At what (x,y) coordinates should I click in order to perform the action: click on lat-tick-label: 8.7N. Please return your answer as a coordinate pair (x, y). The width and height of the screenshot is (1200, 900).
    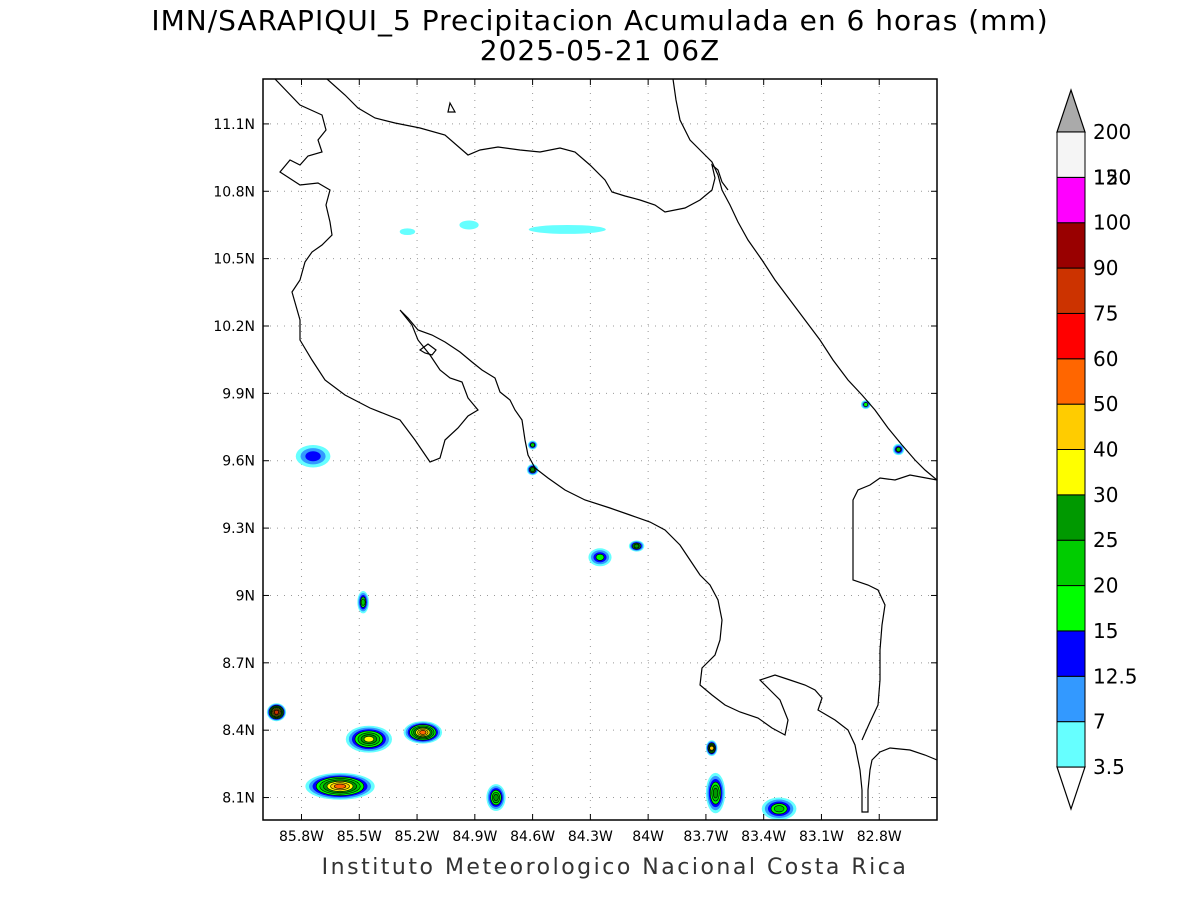
    Looking at the image, I should click on (238, 664).